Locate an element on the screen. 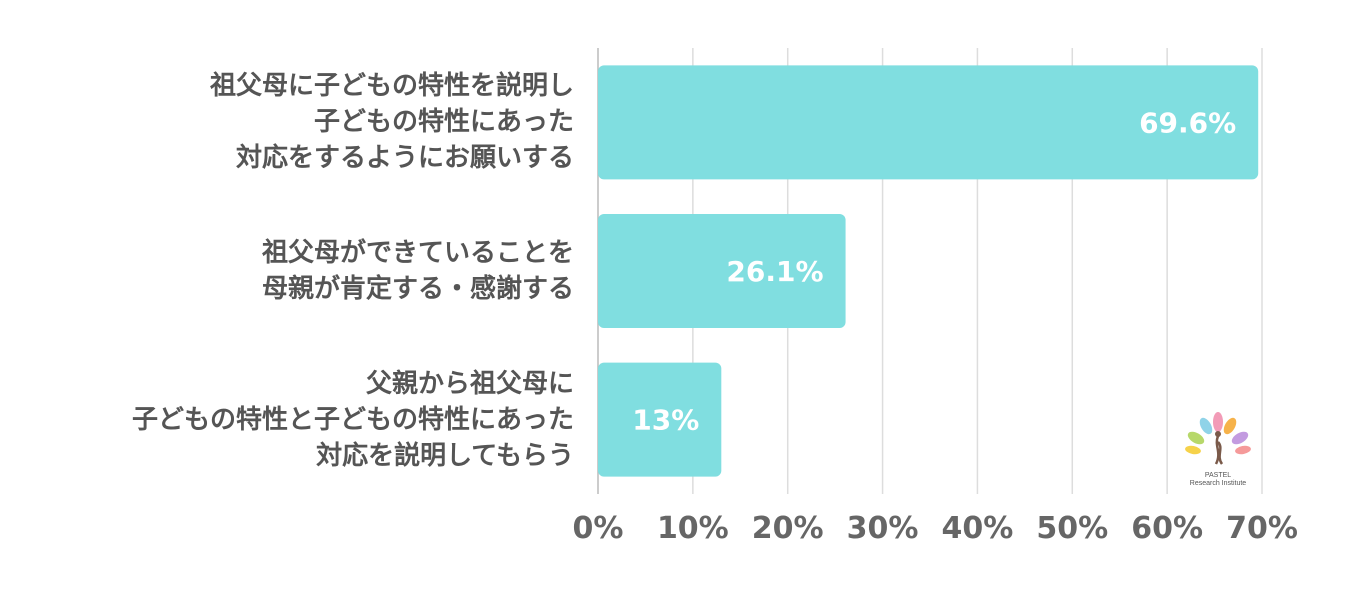 The image size is (1366, 600). pastel-logo: PASTEL Research Institute is located at coordinates (1218, 452).